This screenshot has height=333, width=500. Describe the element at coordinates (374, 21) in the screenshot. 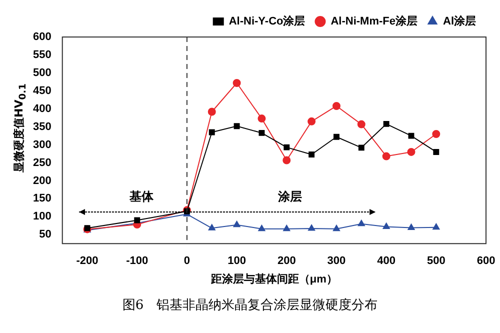

I see `legend-label: Al-Ni-Mm-Fe涂层` at that location.